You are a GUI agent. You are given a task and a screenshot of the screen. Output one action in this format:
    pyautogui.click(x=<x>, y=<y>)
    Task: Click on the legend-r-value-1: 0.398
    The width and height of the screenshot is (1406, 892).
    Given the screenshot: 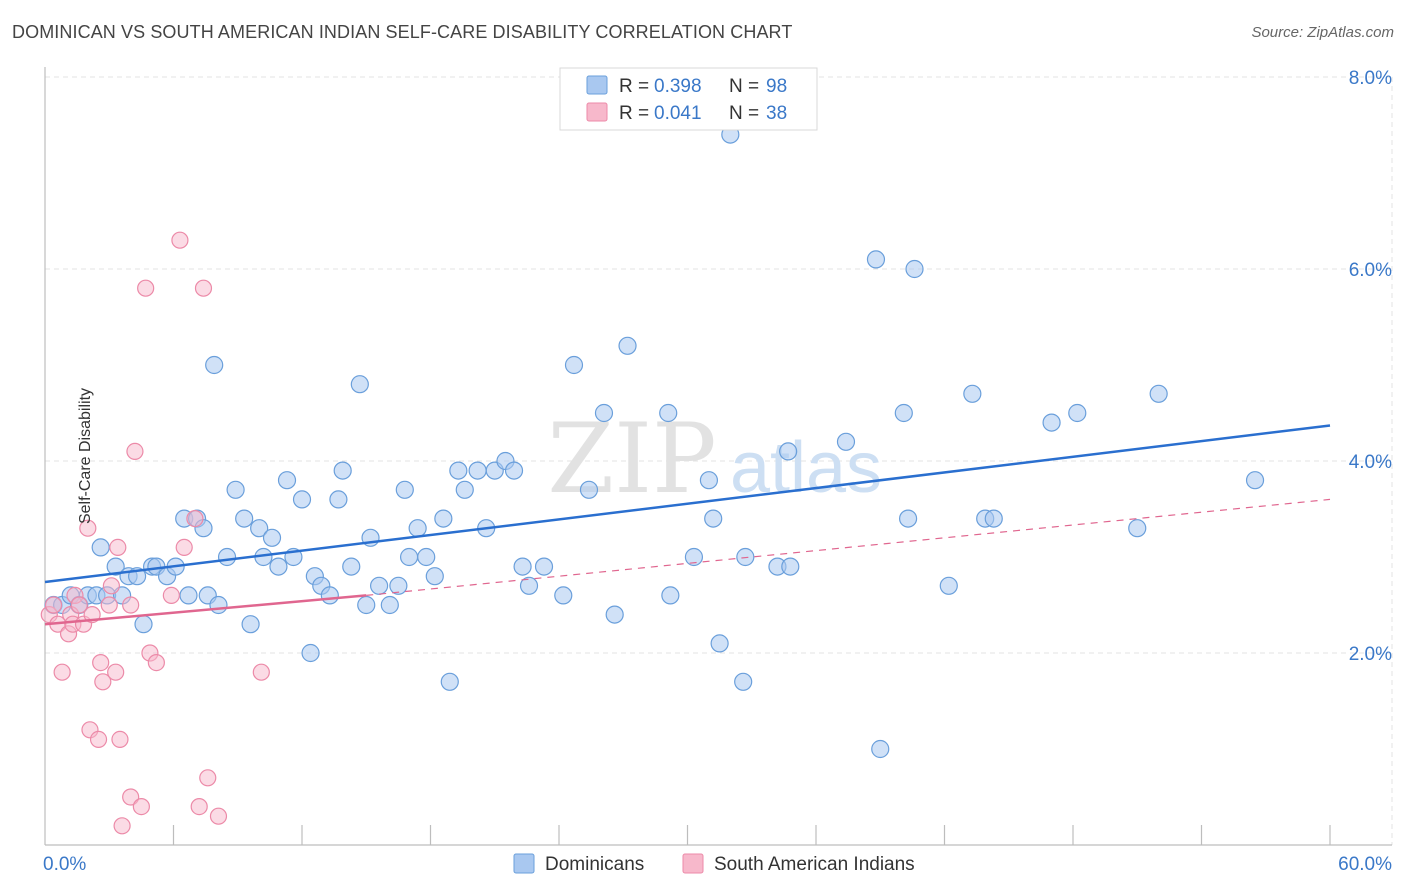 What is the action you would take?
    pyautogui.click(x=678, y=86)
    